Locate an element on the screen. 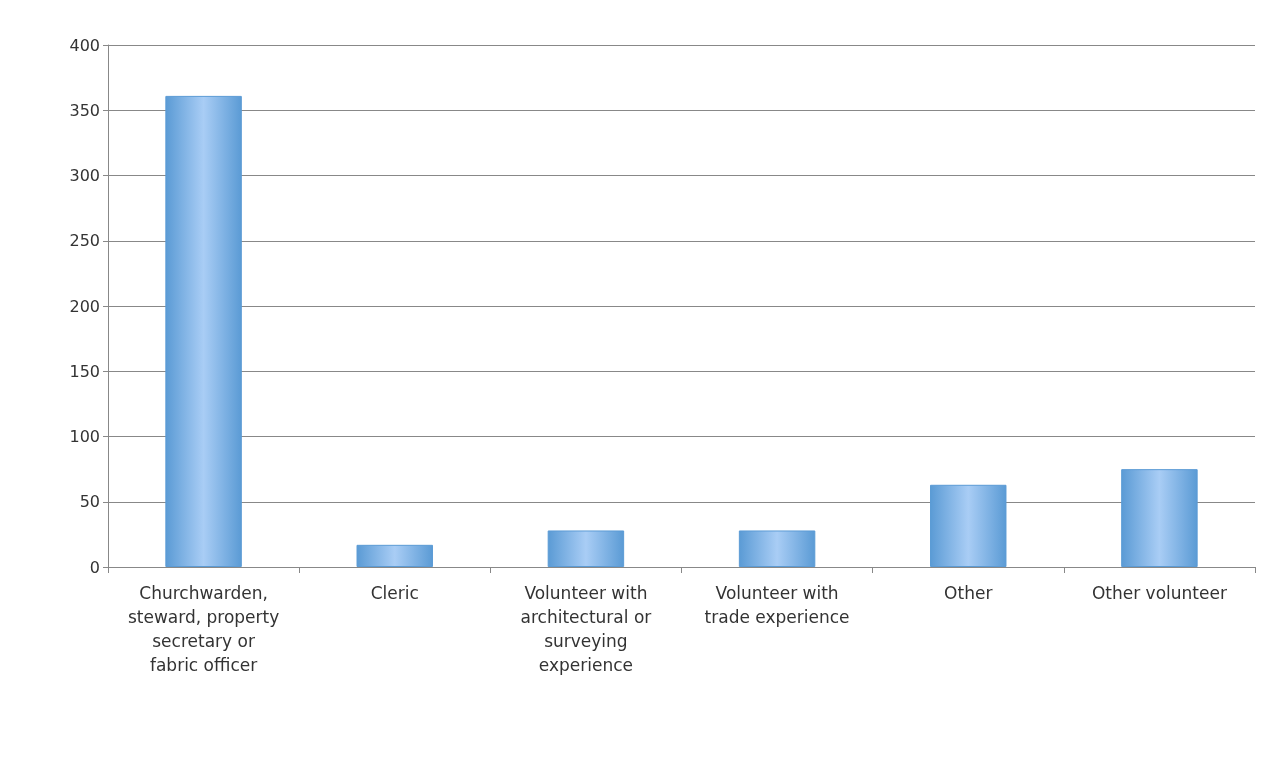 This screenshot has height=771, width=1277. y-tick-label: 200 is located at coordinates (84, 306).